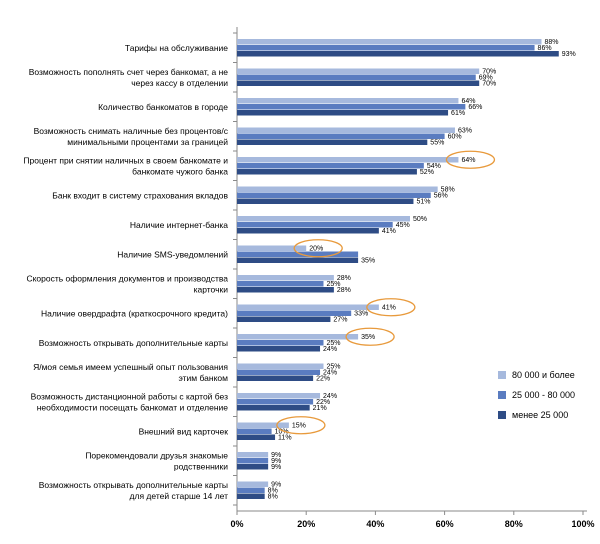 This screenshot has height=544, width=600. Describe the element at coordinates (551, 42) in the screenshot. I see `bar-value-label: 88%` at that location.